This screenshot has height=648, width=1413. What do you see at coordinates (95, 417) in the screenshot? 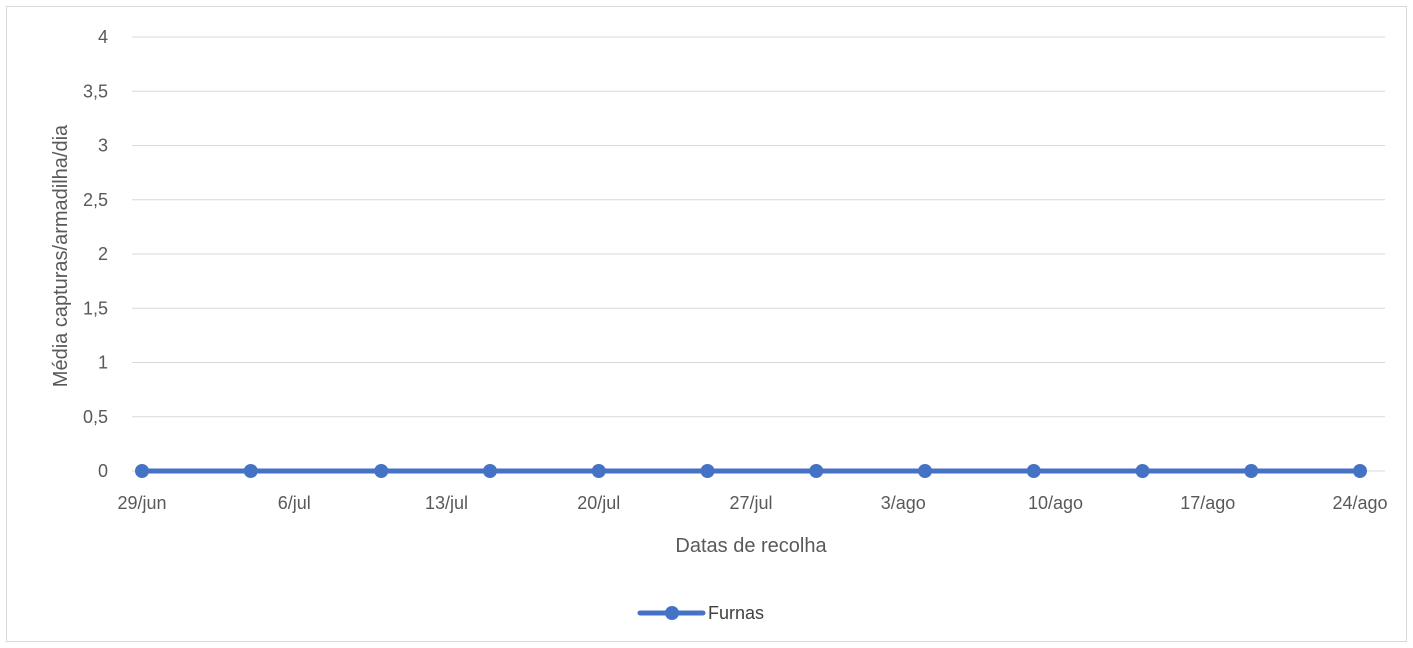
I see `y-tick-label: 0,5` at bounding box center [95, 417].